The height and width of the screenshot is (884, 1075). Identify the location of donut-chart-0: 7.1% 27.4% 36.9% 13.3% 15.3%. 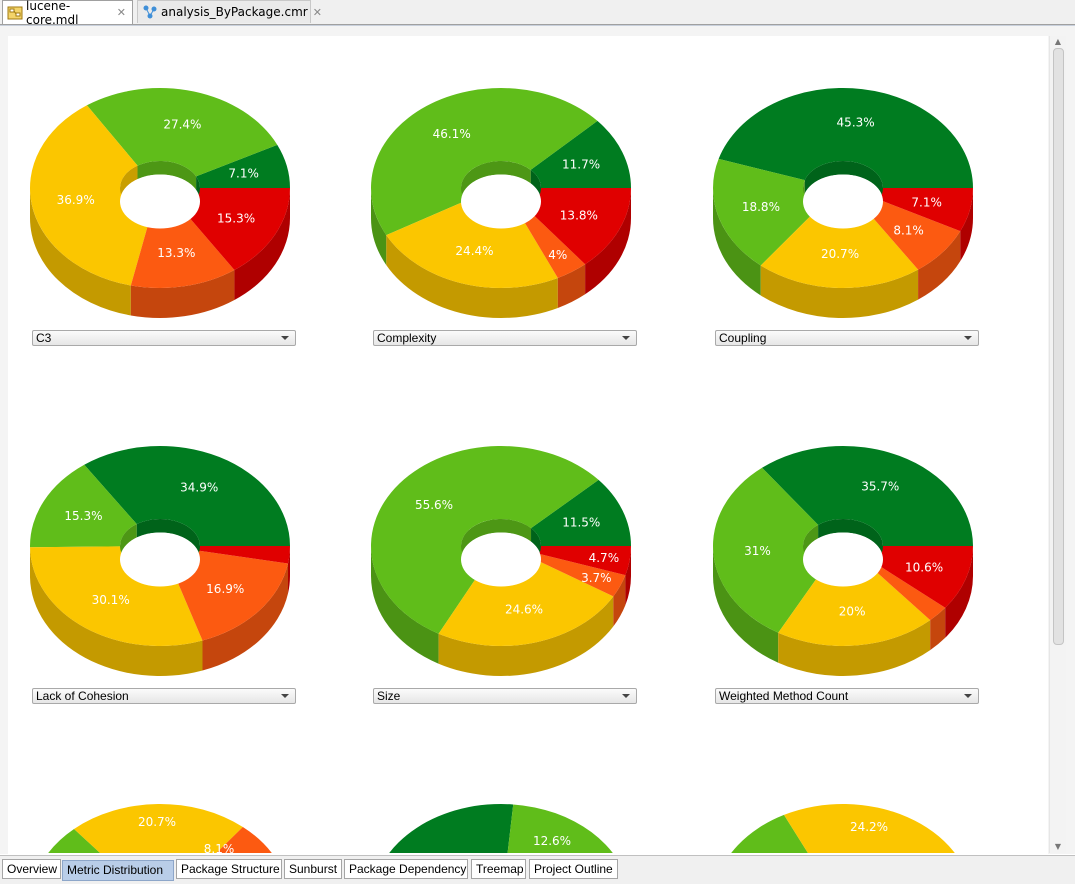
(160, 203).